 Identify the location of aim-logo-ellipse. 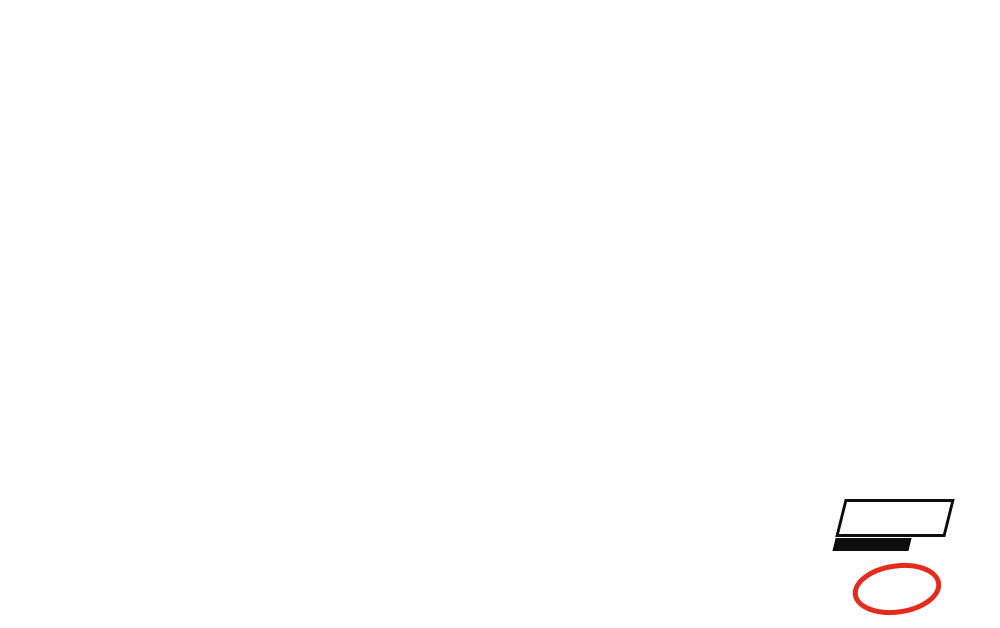
(897, 589).